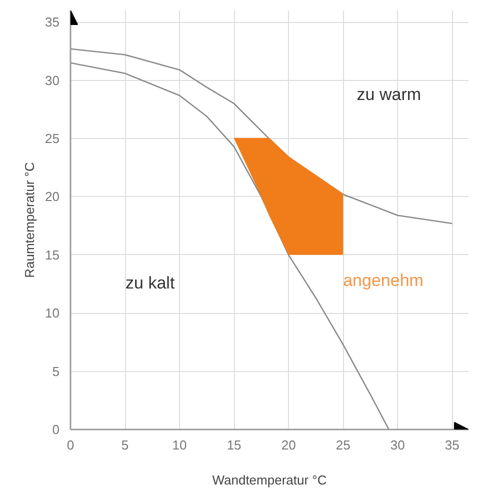 This screenshot has width=488, height=490. What do you see at coordinates (56, 429) in the screenshot?
I see `y-tick-label: 0` at bounding box center [56, 429].